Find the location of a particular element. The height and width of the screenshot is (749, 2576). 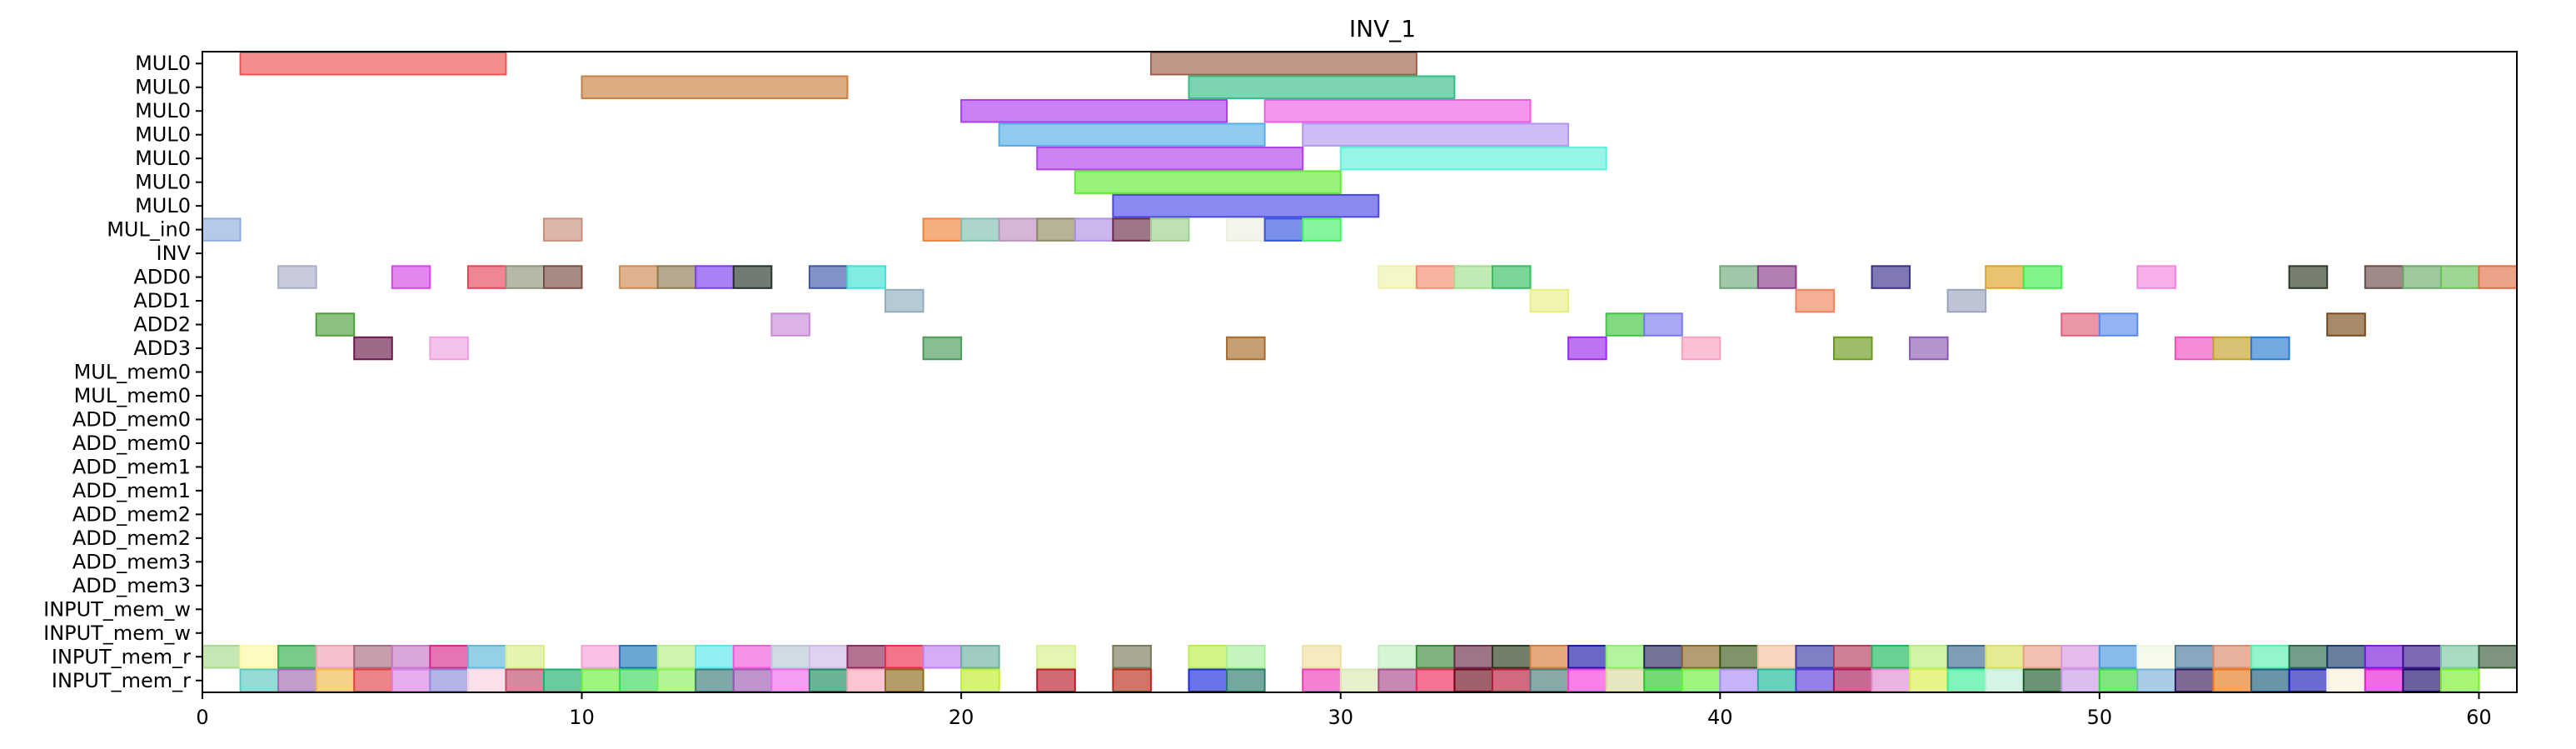

y-tick-label: ADD1 is located at coordinates (162, 300).